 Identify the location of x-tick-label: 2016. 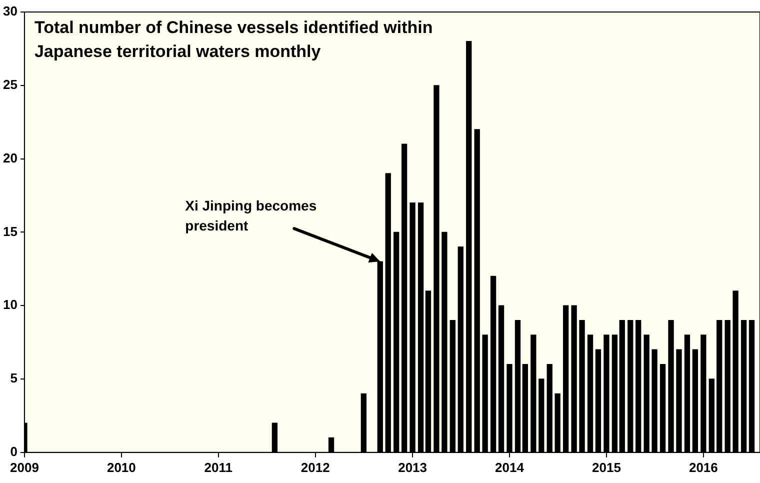
(703, 467).